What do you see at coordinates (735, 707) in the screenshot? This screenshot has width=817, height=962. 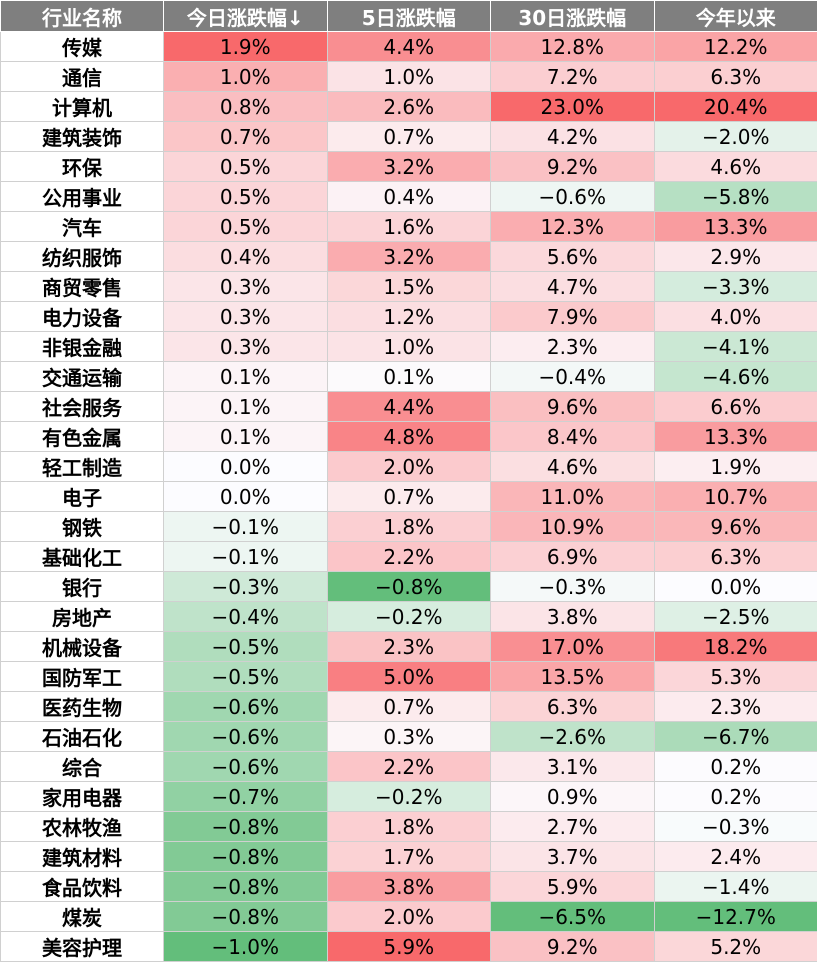 I see `cell-ytd-change: 2.3%` at bounding box center [735, 707].